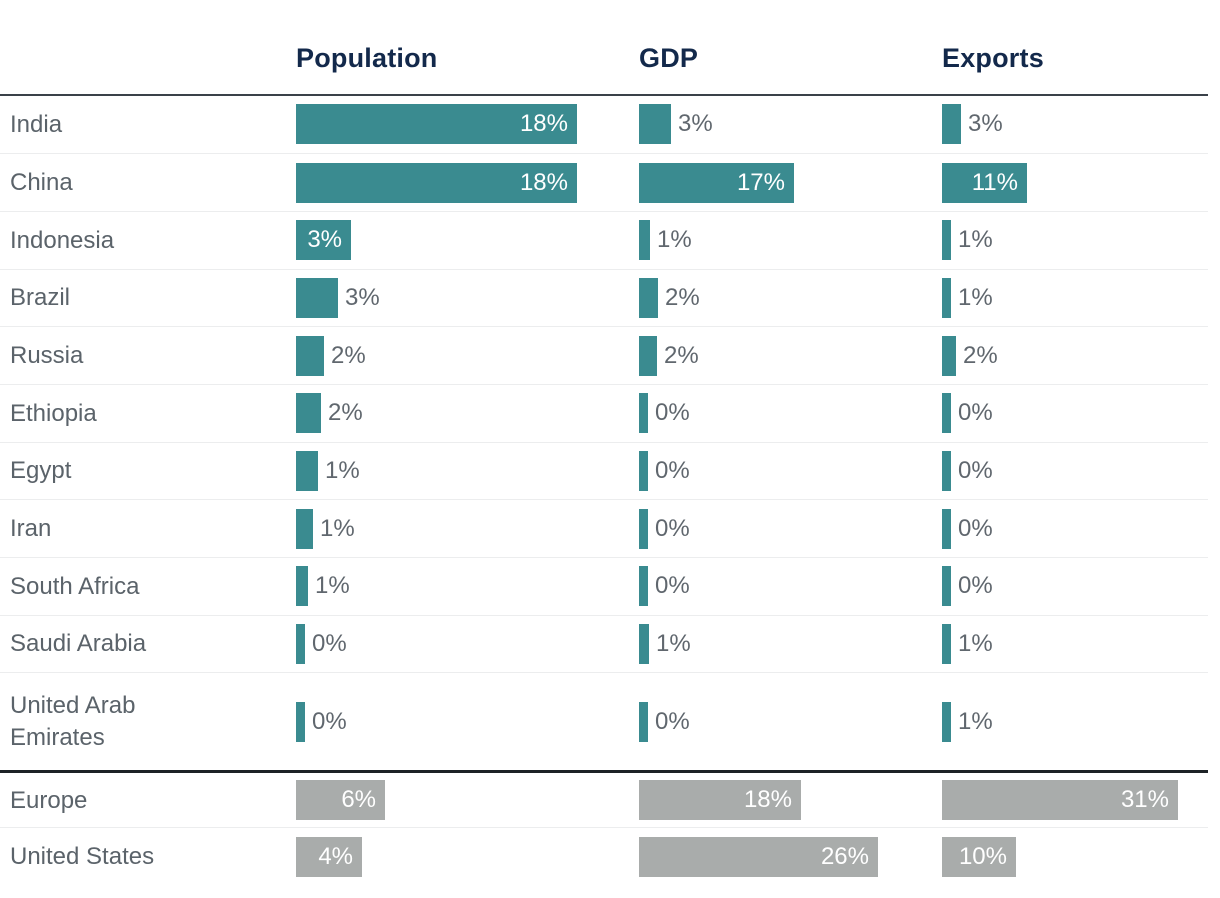 The image size is (1220, 898). What do you see at coordinates (1075, 800) in the screenshot?
I see `exports-cell: 31%` at bounding box center [1075, 800].